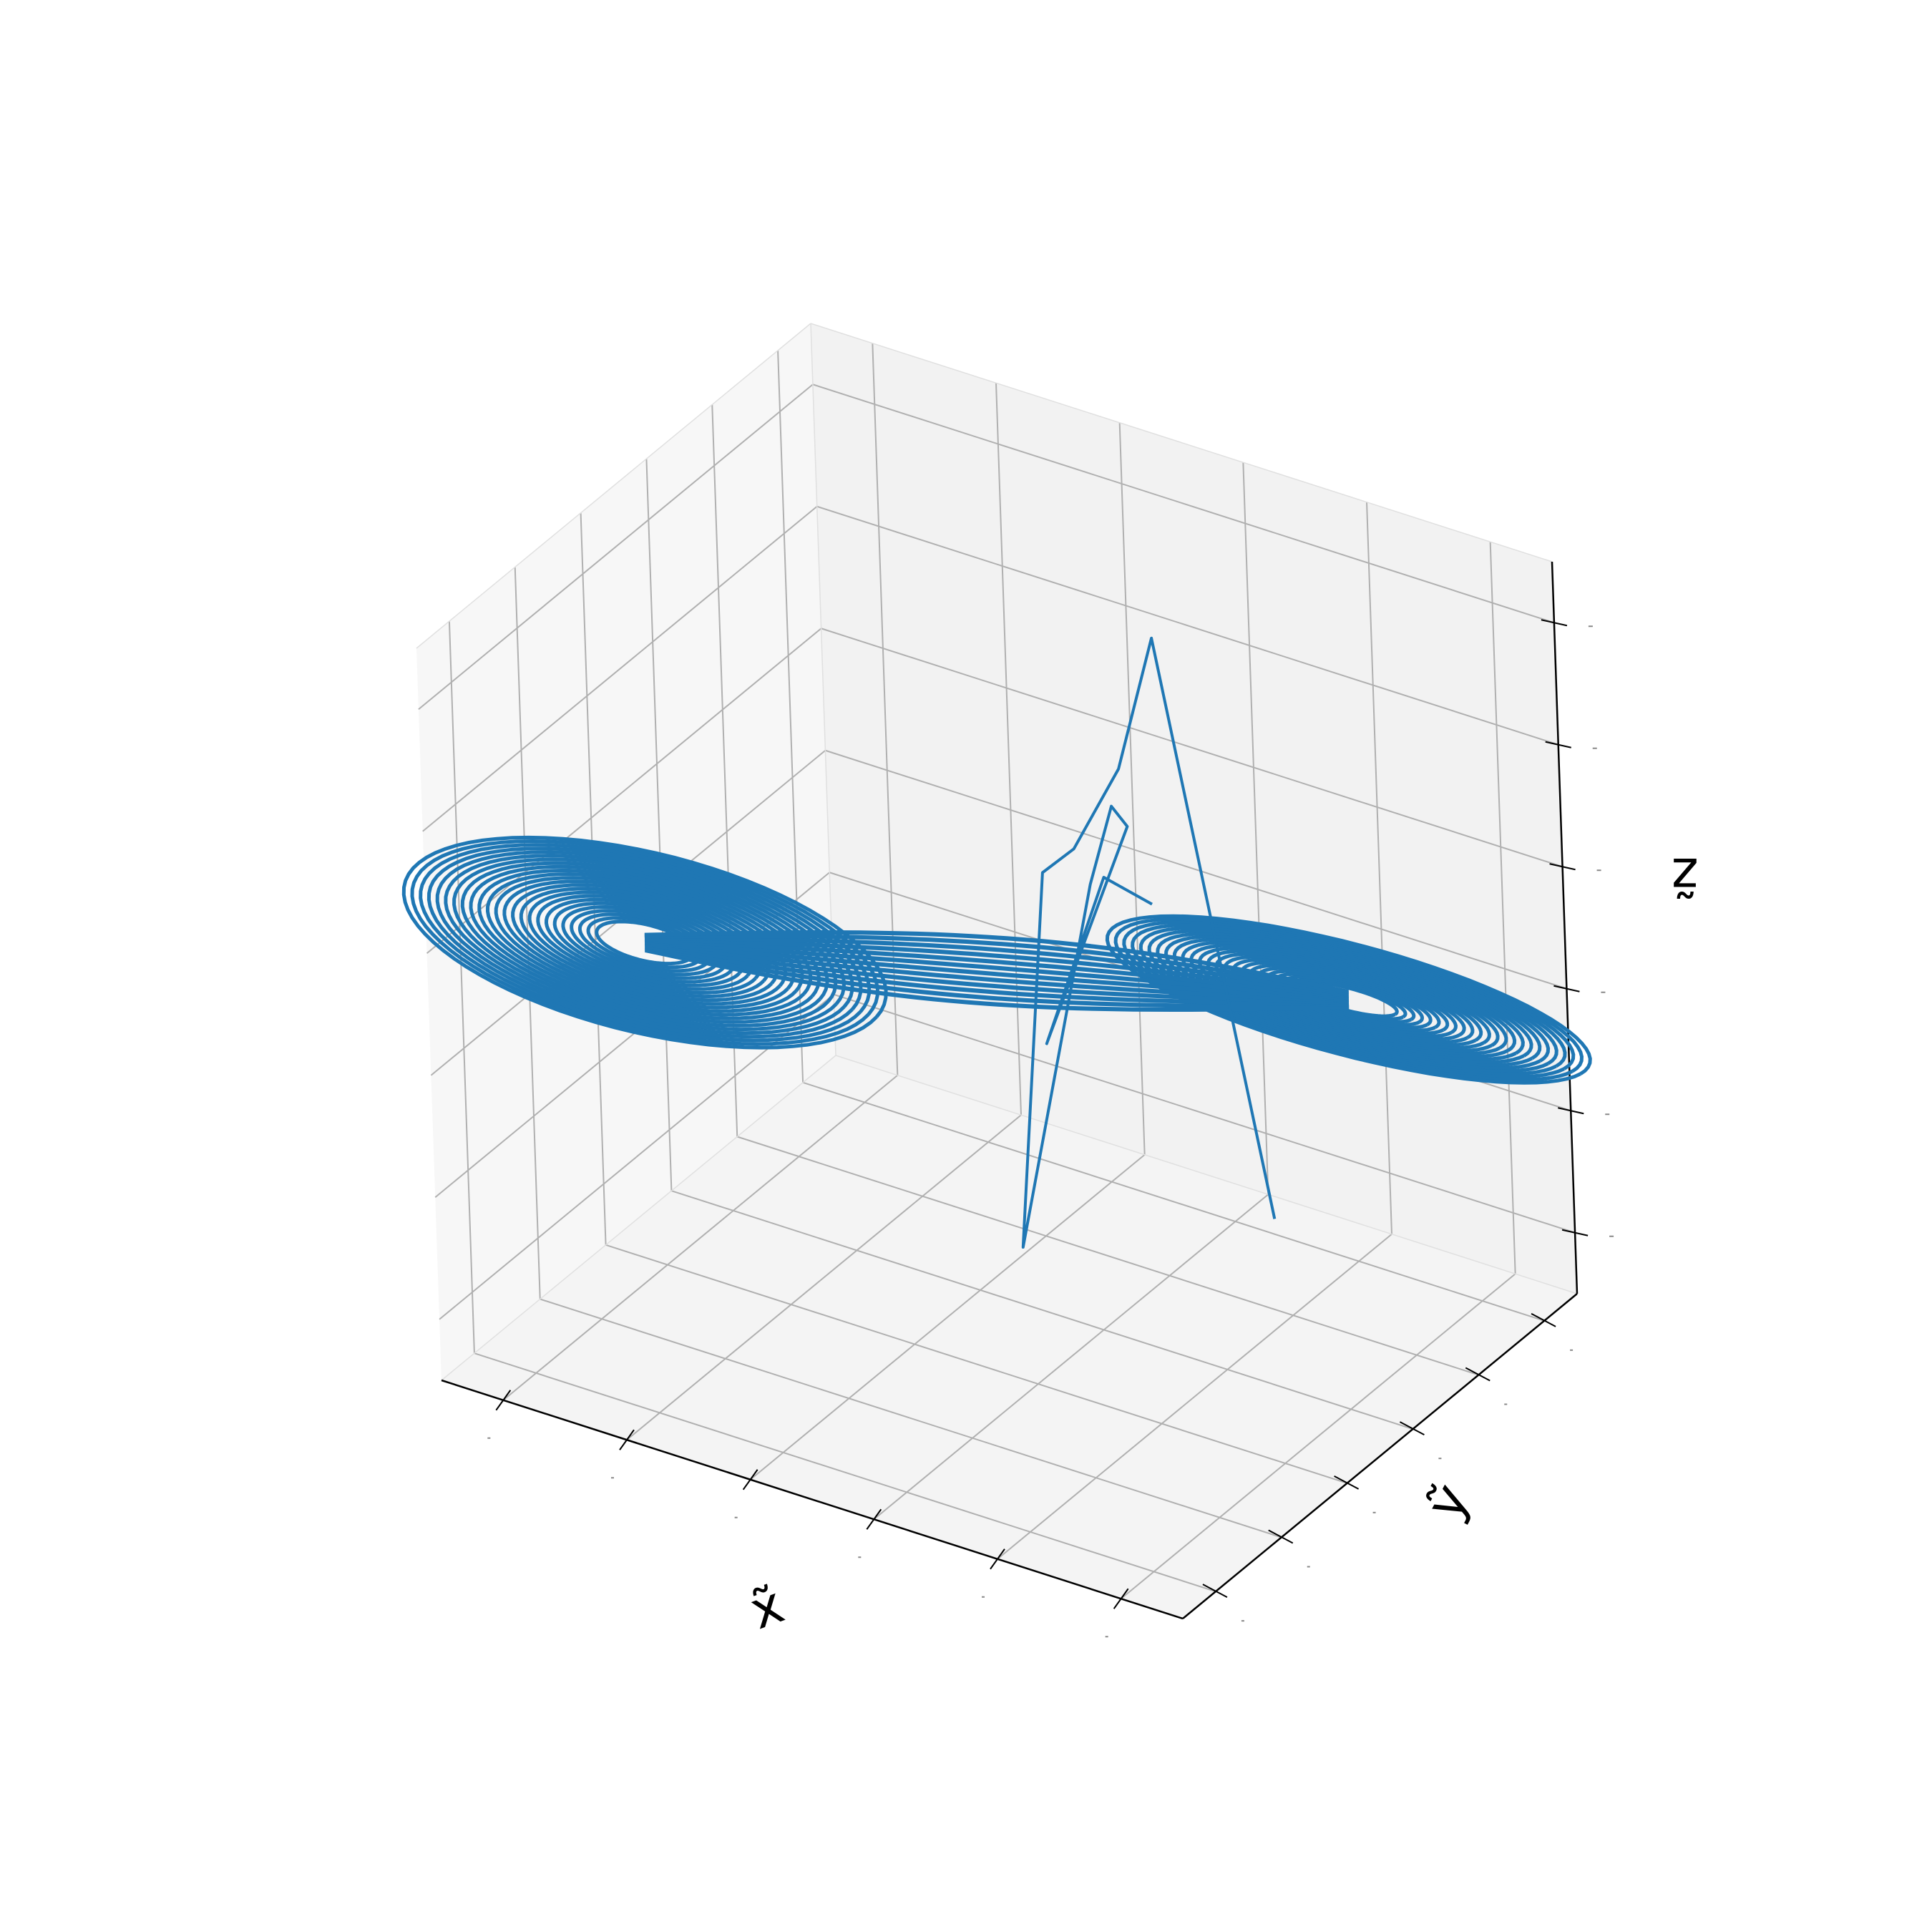 Image resolution: width=1932 pixels, height=1932 pixels. What do you see at coordinates (1380, 1456) in the screenshot?
I see `y-axis-line` at bounding box center [1380, 1456].